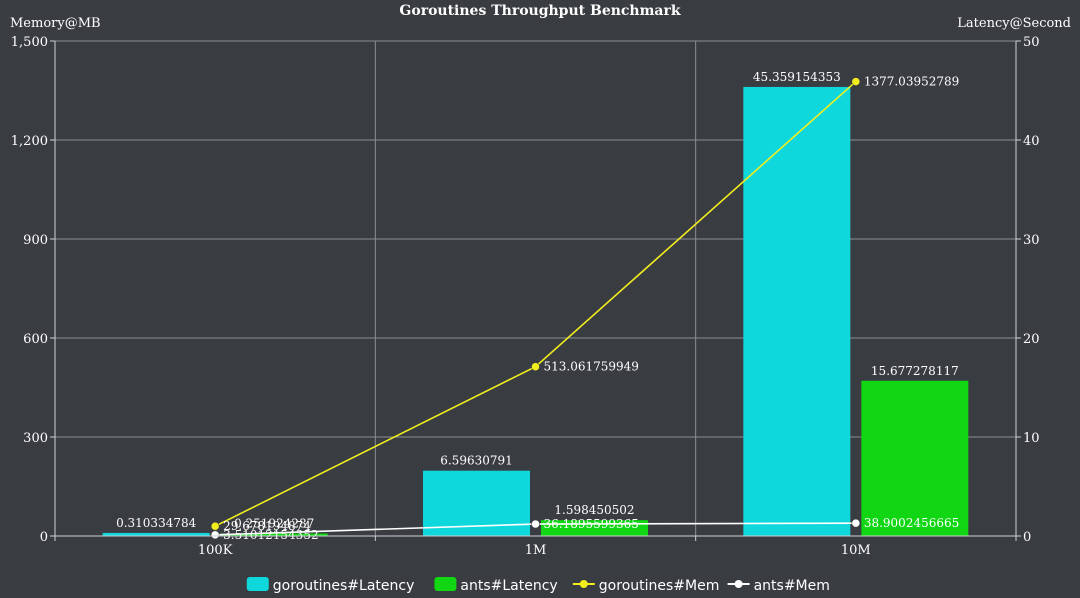 Image resolution: width=1080 pixels, height=598 pixels. What do you see at coordinates (1014, 23) in the screenshot?
I see `right-axis-title: Latency@Second` at bounding box center [1014, 23].